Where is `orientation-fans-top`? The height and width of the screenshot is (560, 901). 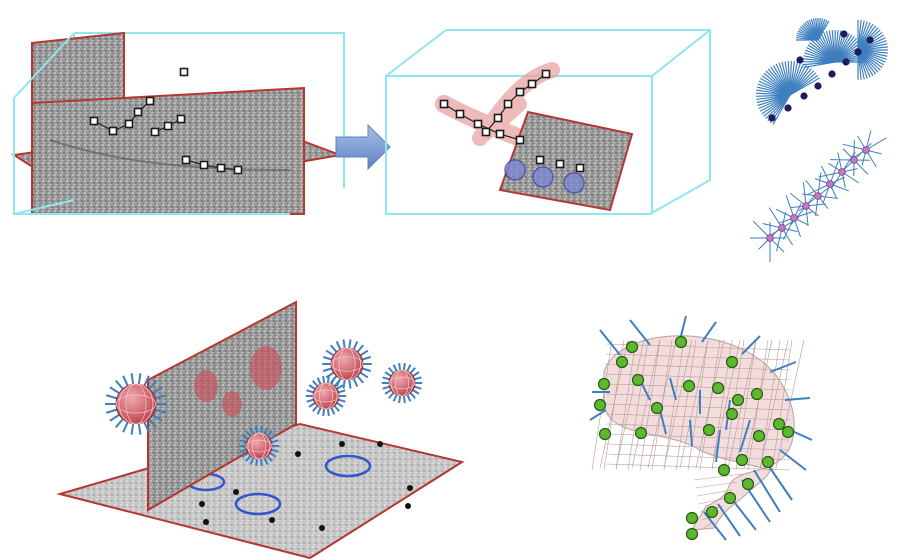
orientation-fans-top is located at coordinates (822, 71).